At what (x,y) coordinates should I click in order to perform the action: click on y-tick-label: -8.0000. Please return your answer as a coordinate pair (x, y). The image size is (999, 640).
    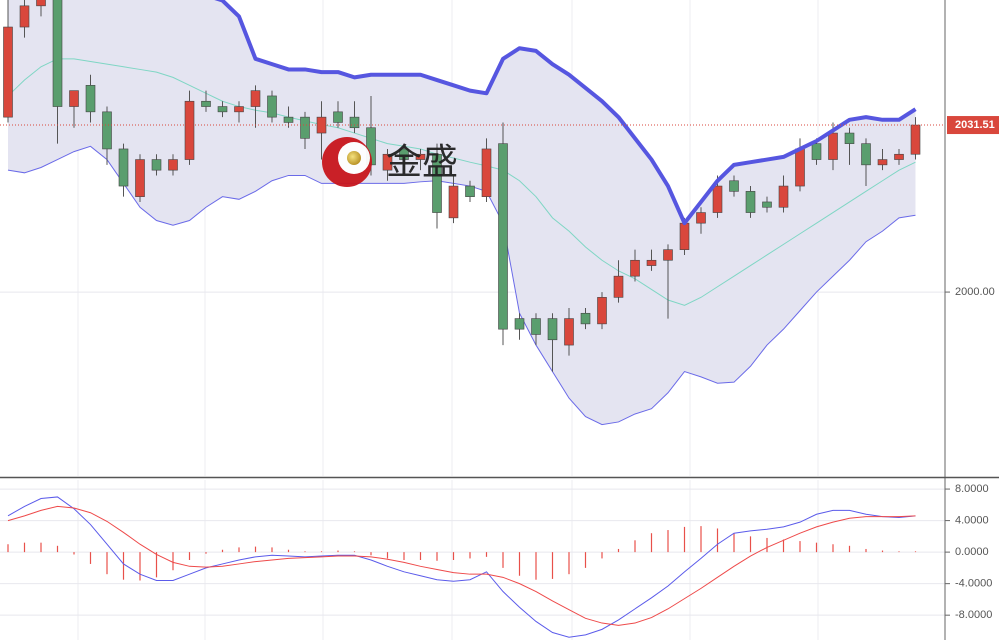
    Looking at the image, I should click on (973, 615).